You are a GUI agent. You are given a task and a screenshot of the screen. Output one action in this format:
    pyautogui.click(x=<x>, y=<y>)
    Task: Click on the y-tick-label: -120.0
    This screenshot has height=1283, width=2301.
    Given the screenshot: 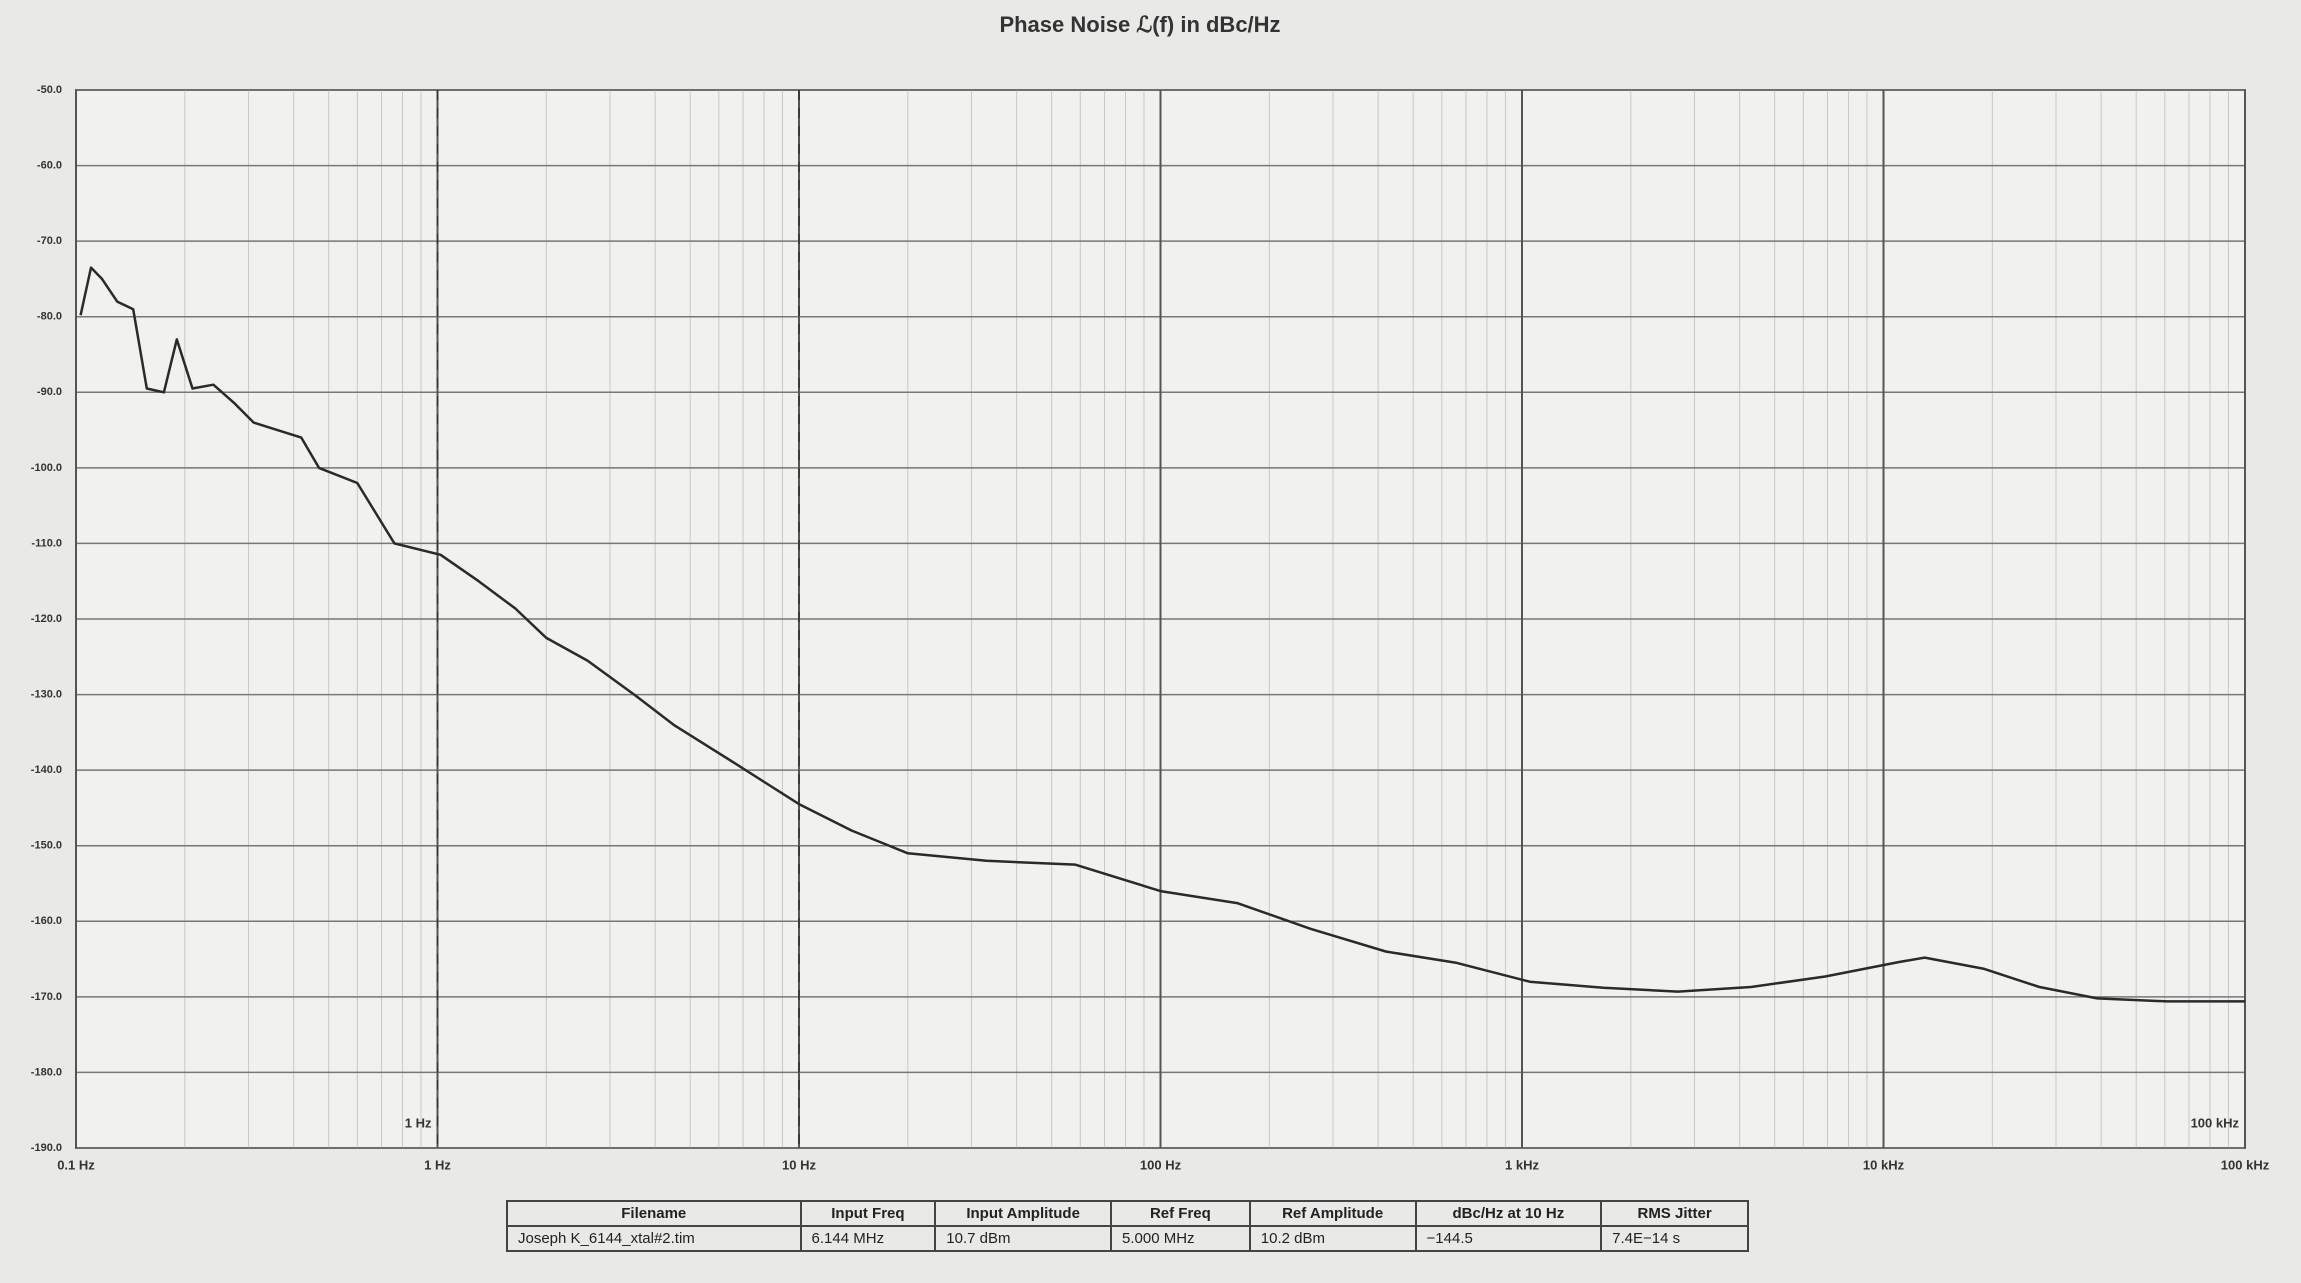 What is the action you would take?
    pyautogui.click(x=46, y=619)
    